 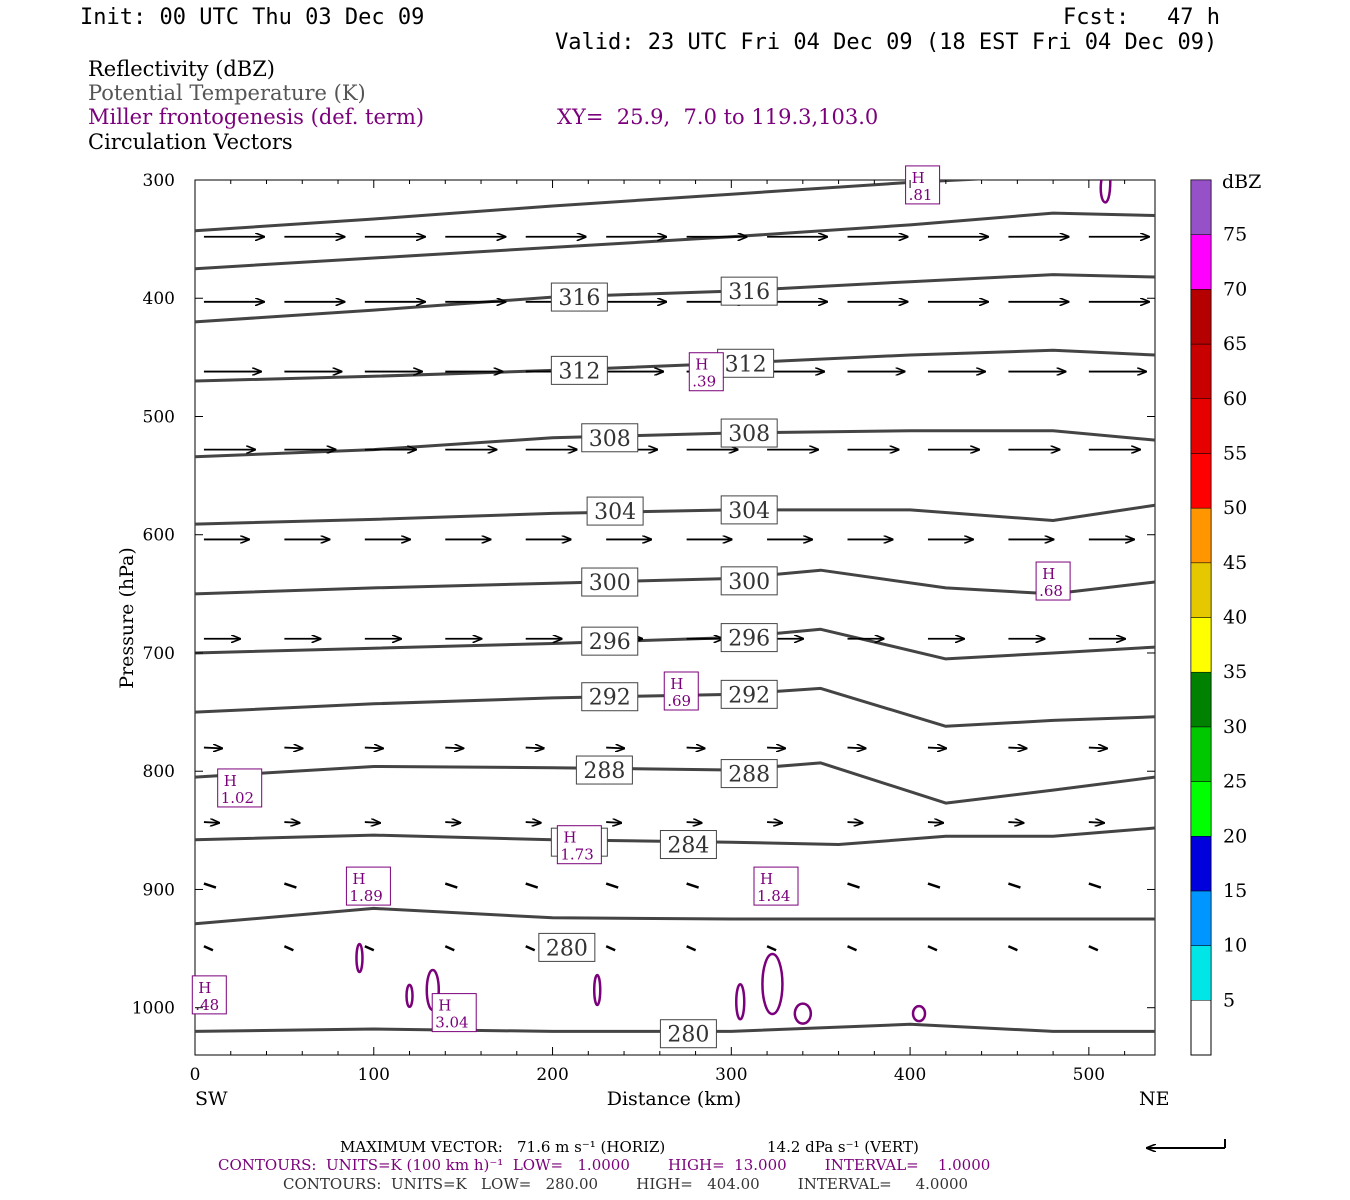 What do you see at coordinates (159, 181) in the screenshot?
I see `y-tick-label: 300` at bounding box center [159, 181].